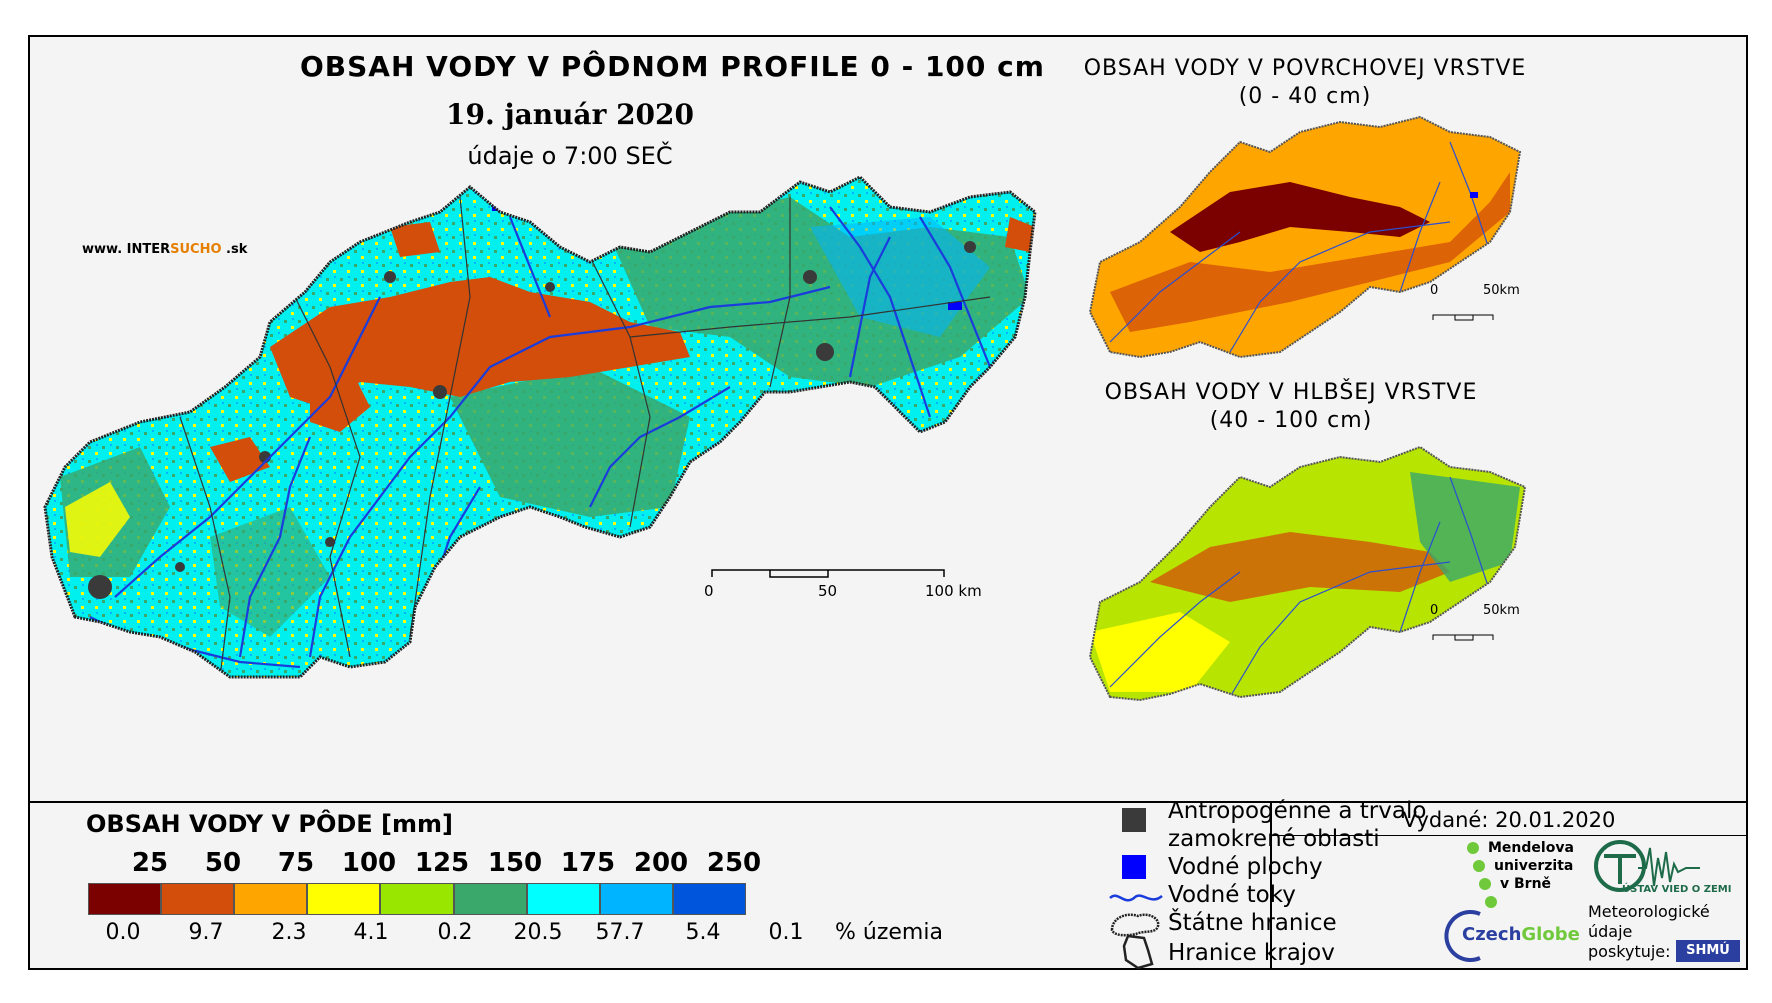  What do you see at coordinates (1138, 952) in the screenshot?
I see `region-border-symbol` at bounding box center [1138, 952].